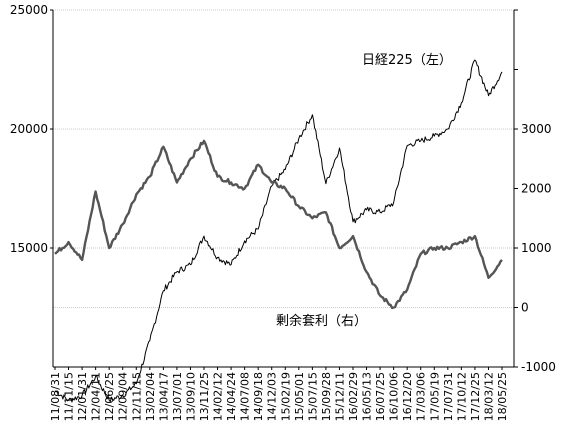 This screenshot has height=437, width=565. I want to click on x-tick-label: 14/02/12, so click(218, 396).